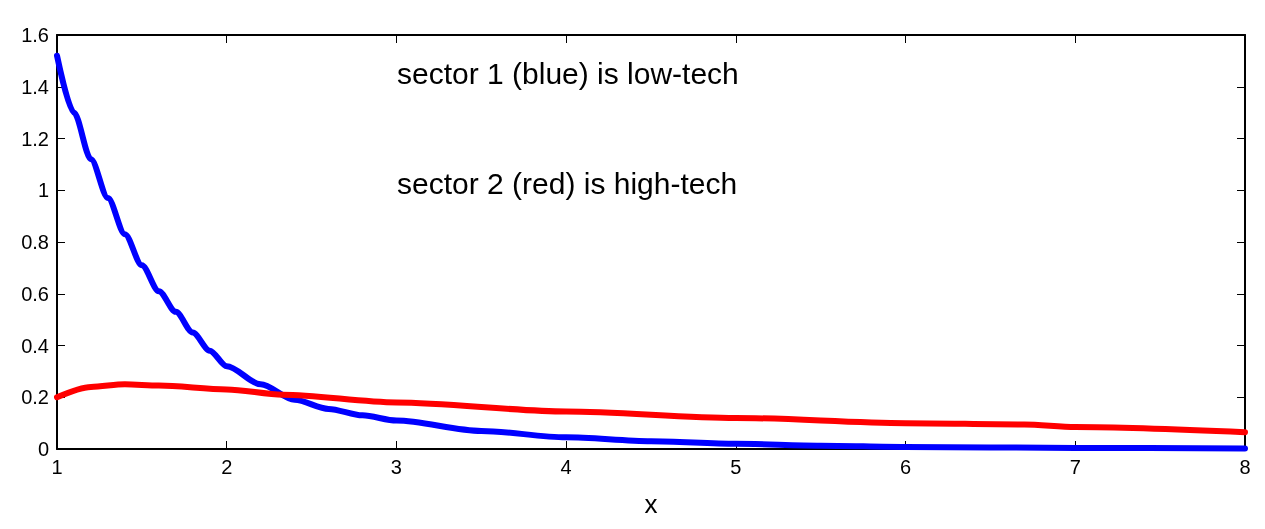 This screenshot has height=529, width=1265. I want to click on x-axis-title: x, so click(651, 504).